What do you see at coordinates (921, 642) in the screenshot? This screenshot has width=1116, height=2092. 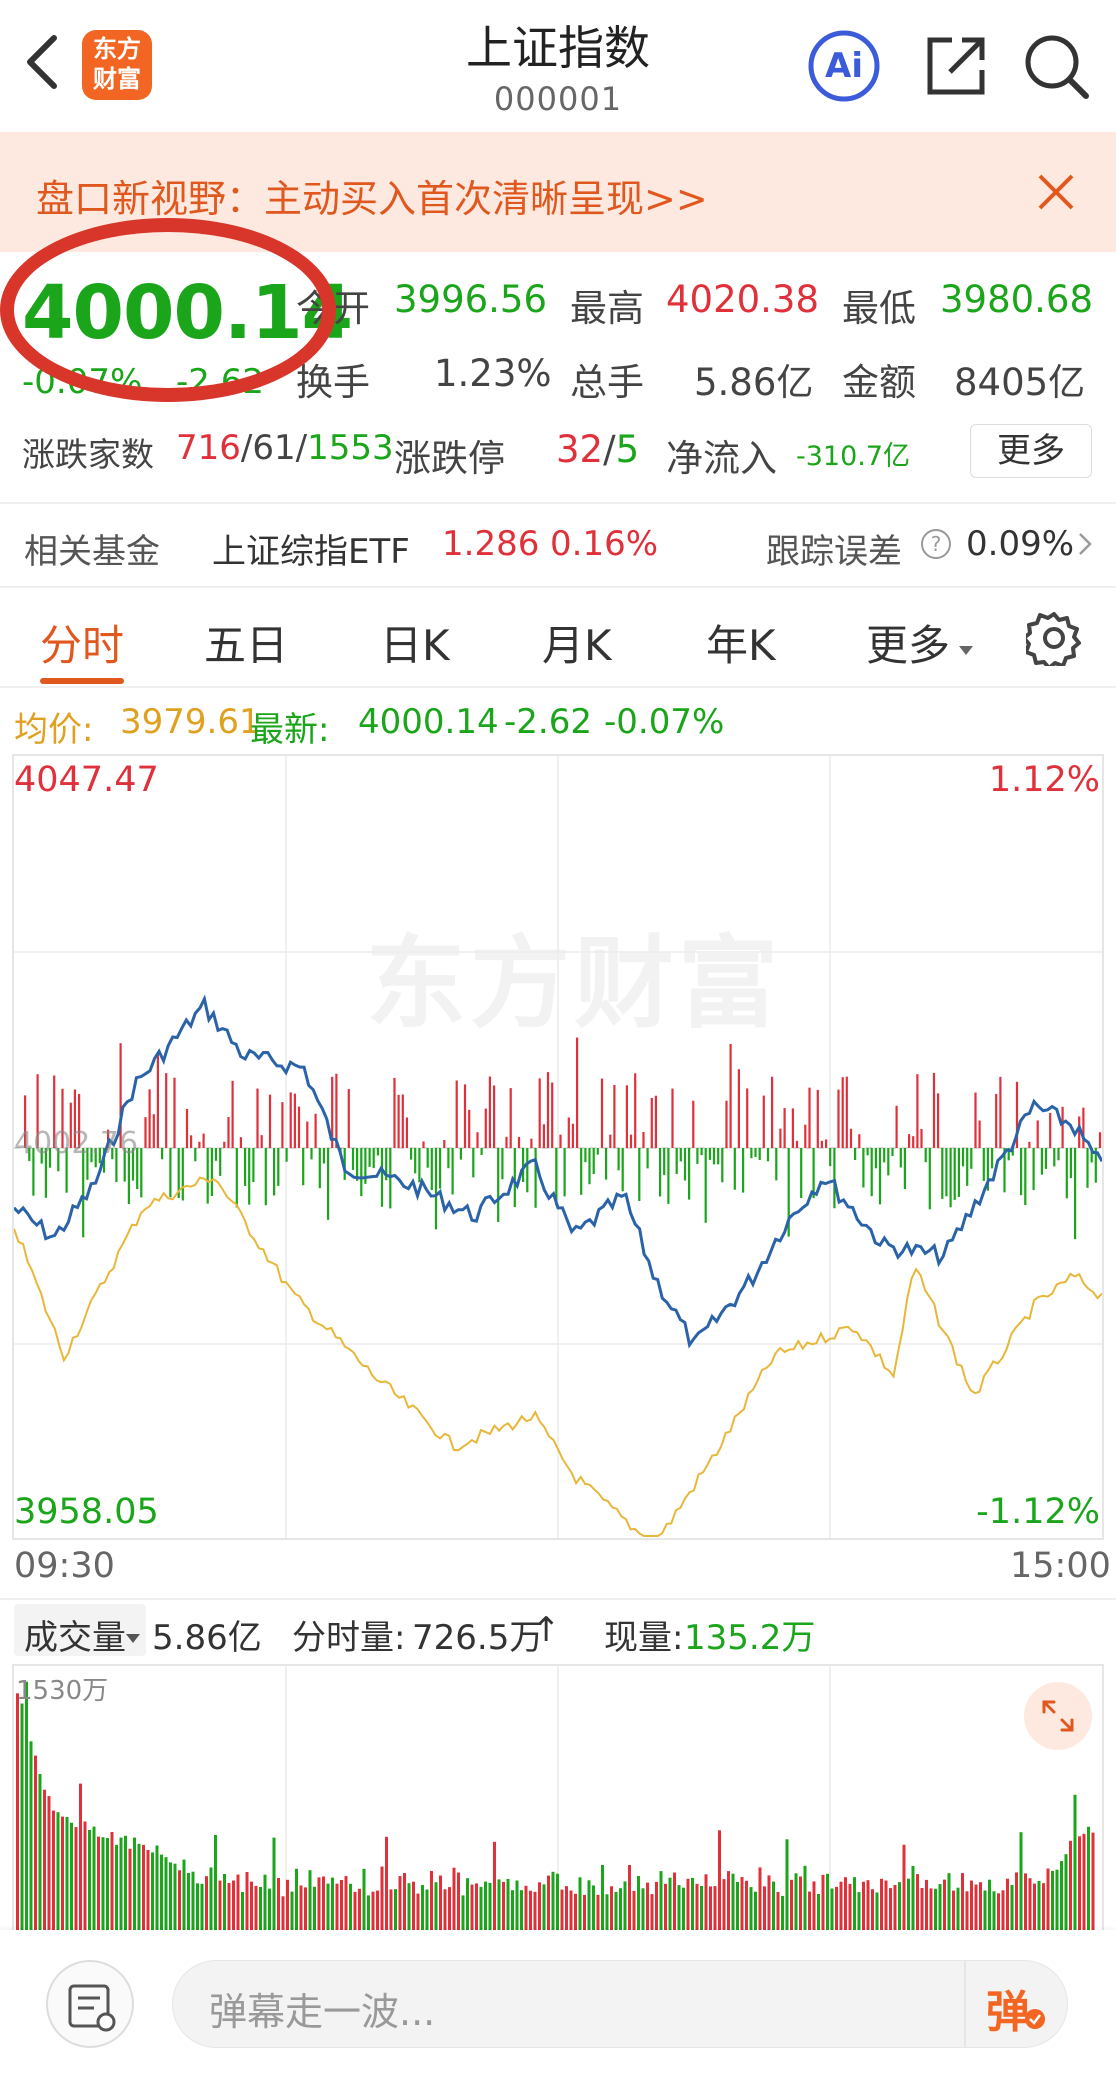 I see `tab-more: 更多` at bounding box center [921, 642].